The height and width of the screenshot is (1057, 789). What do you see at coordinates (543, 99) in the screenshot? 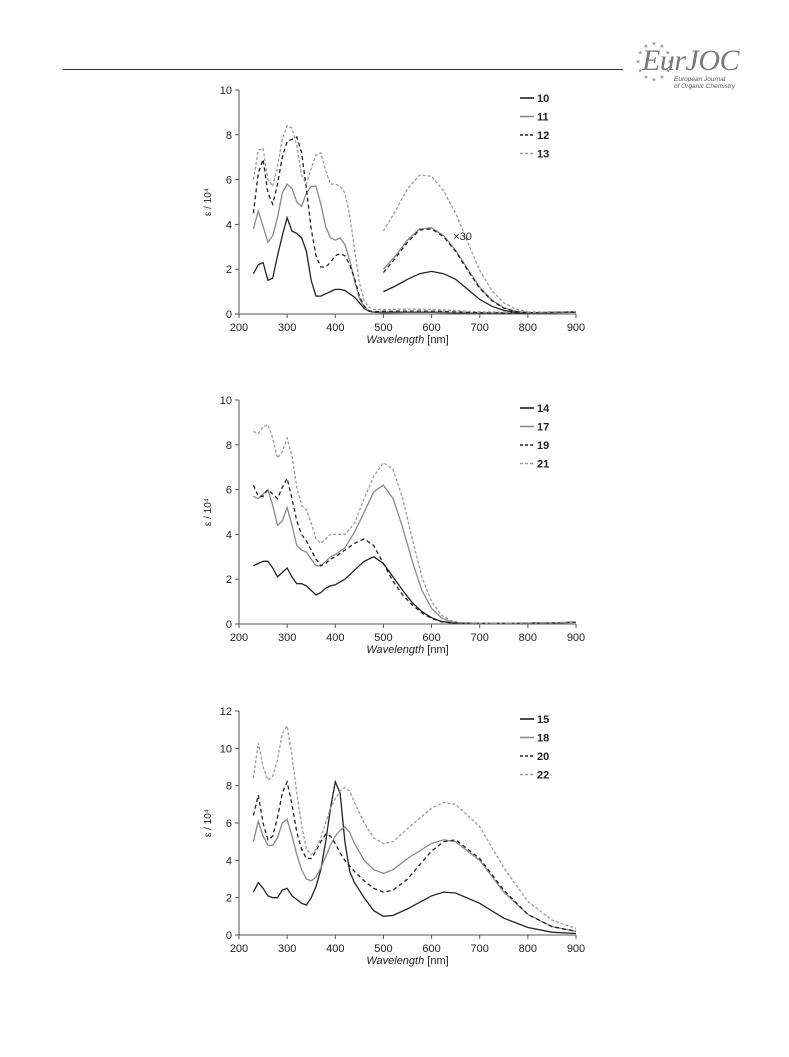
I see `legend-label-10: 10` at bounding box center [543, 99].